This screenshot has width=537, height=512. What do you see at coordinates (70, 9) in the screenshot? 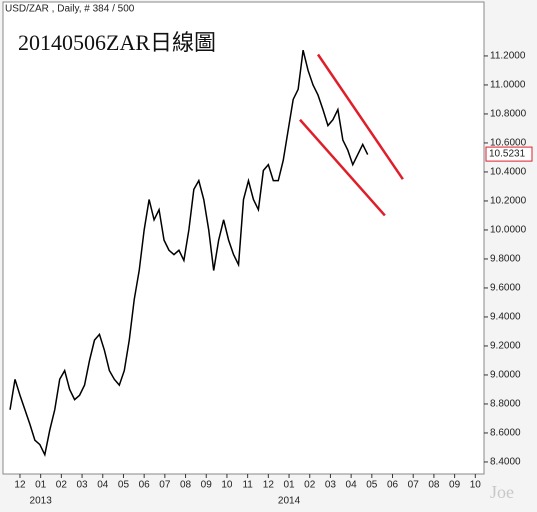
I see `header: USD/ZAR , Daily, # 384 / 500` at bounding box center [70, 9].